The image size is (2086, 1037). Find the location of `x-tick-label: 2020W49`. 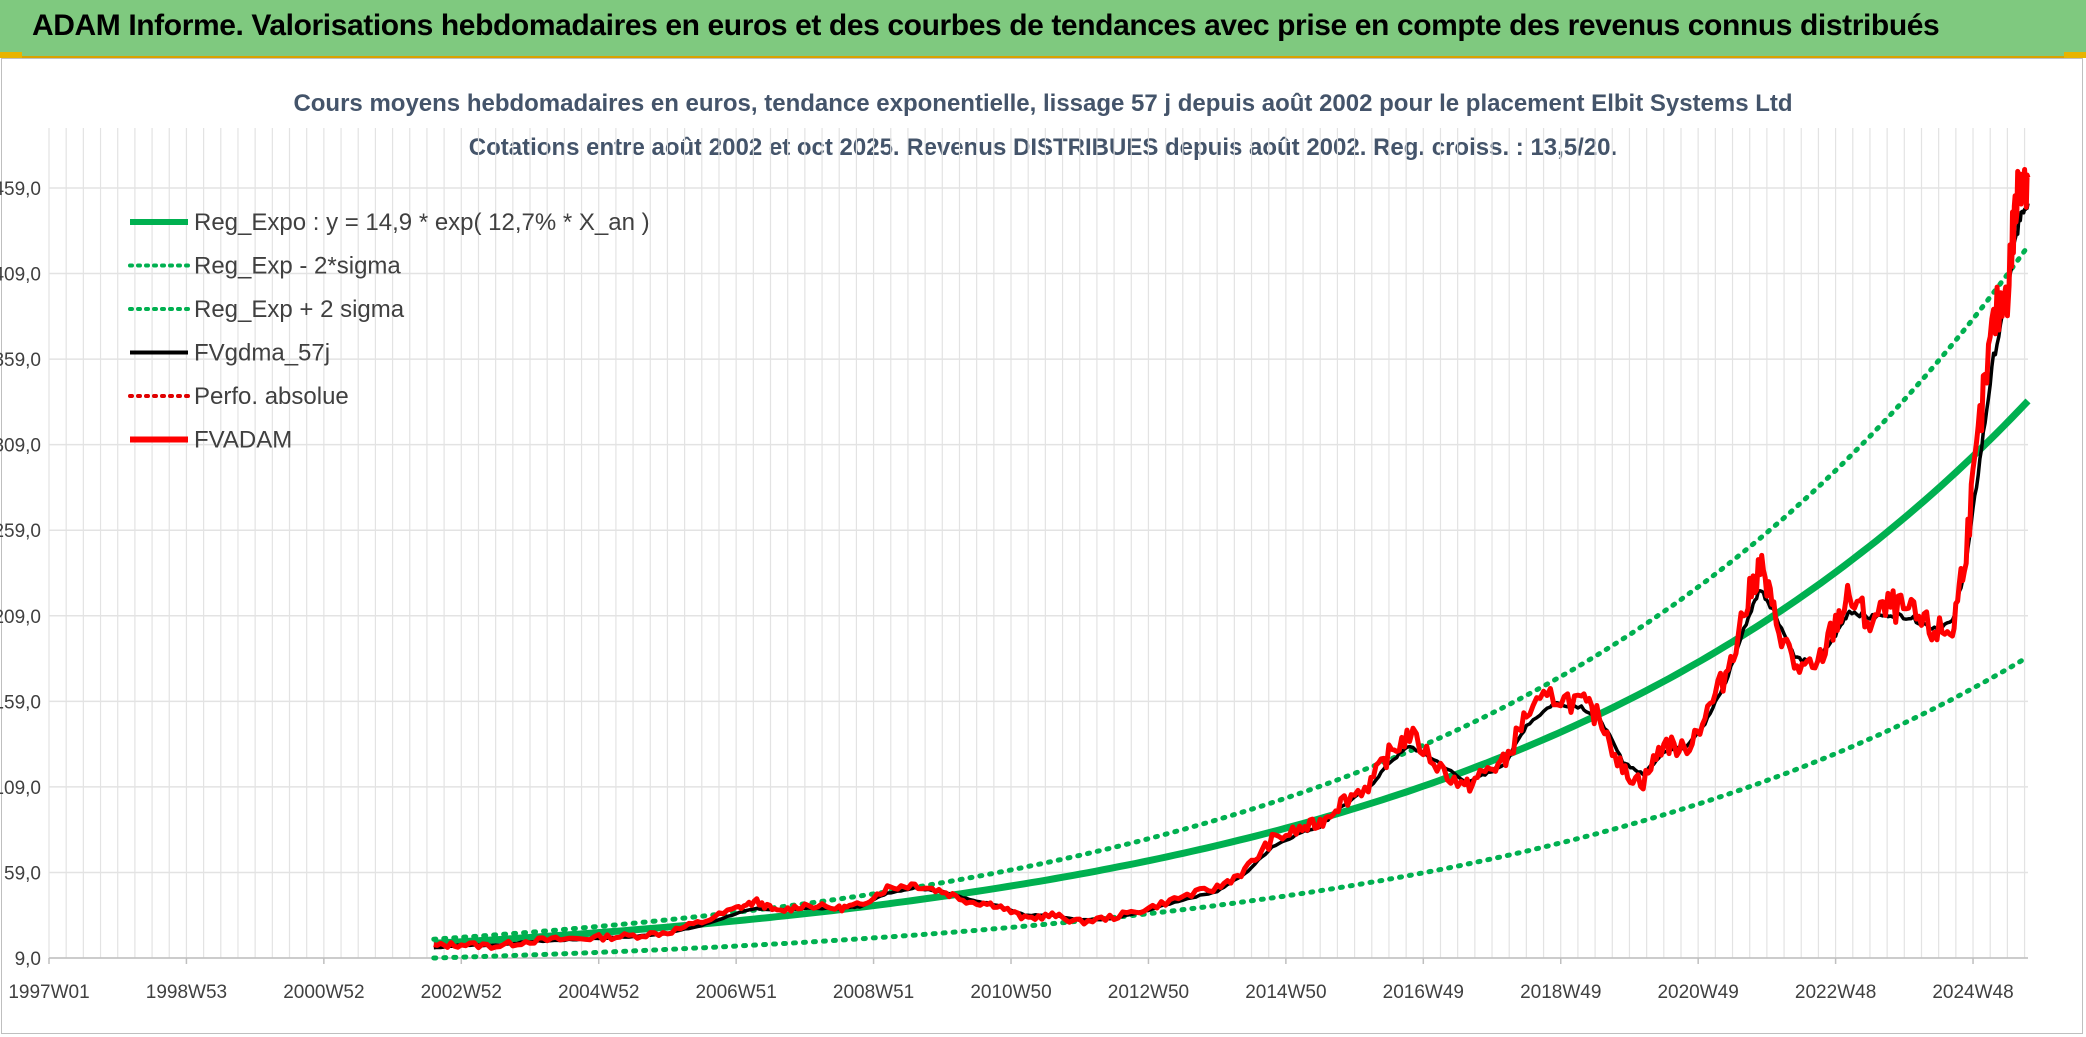

x-tick-label: 2020W49 is located at coordinates (1697, 992).